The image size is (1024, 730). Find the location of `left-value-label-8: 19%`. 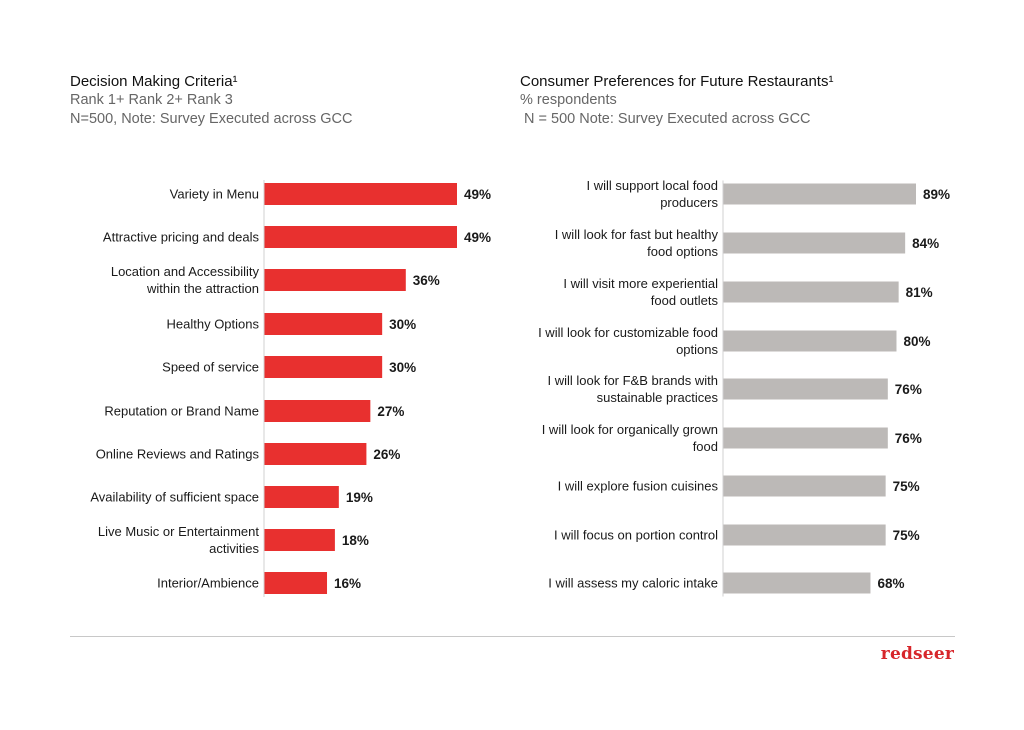

left-value-label-8: 19% is located at coordinates (359, 497).